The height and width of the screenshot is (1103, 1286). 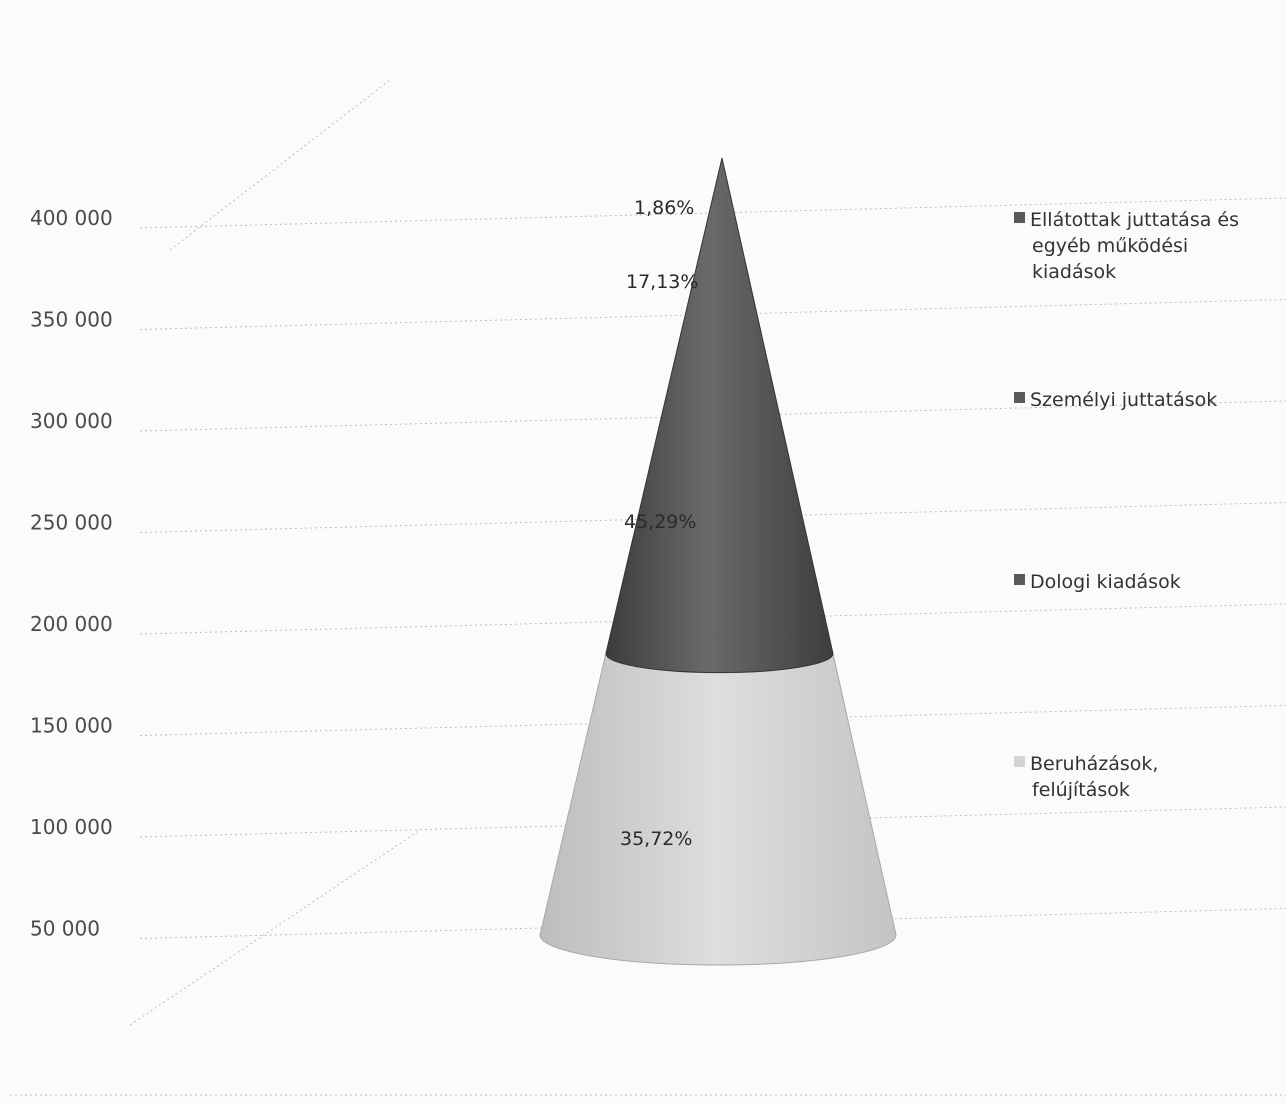 What do you see at coordinates (1081, 790) in the screenshot?
I see `legend-entry-text: felújítások` at bounding box center [1081, 790].